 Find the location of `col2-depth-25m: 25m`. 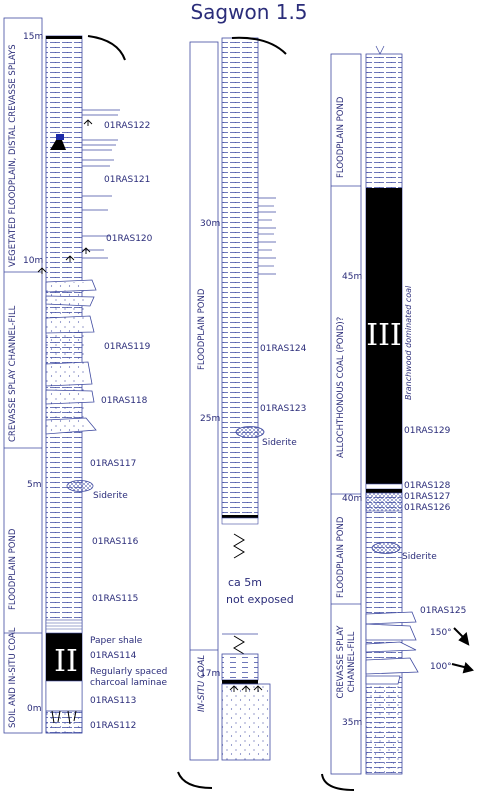

col2-depth-25m: 25m is located at coordinates (210, 419).